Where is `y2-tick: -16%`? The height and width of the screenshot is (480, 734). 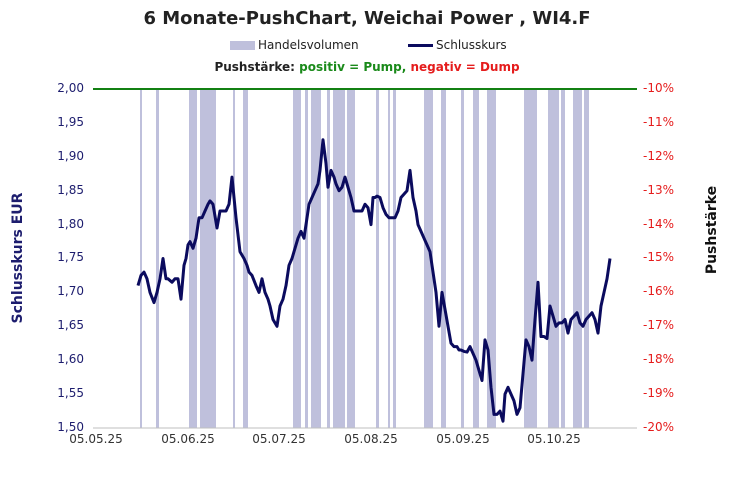
y2-tick: -16% is located at coordinates (659, 291).